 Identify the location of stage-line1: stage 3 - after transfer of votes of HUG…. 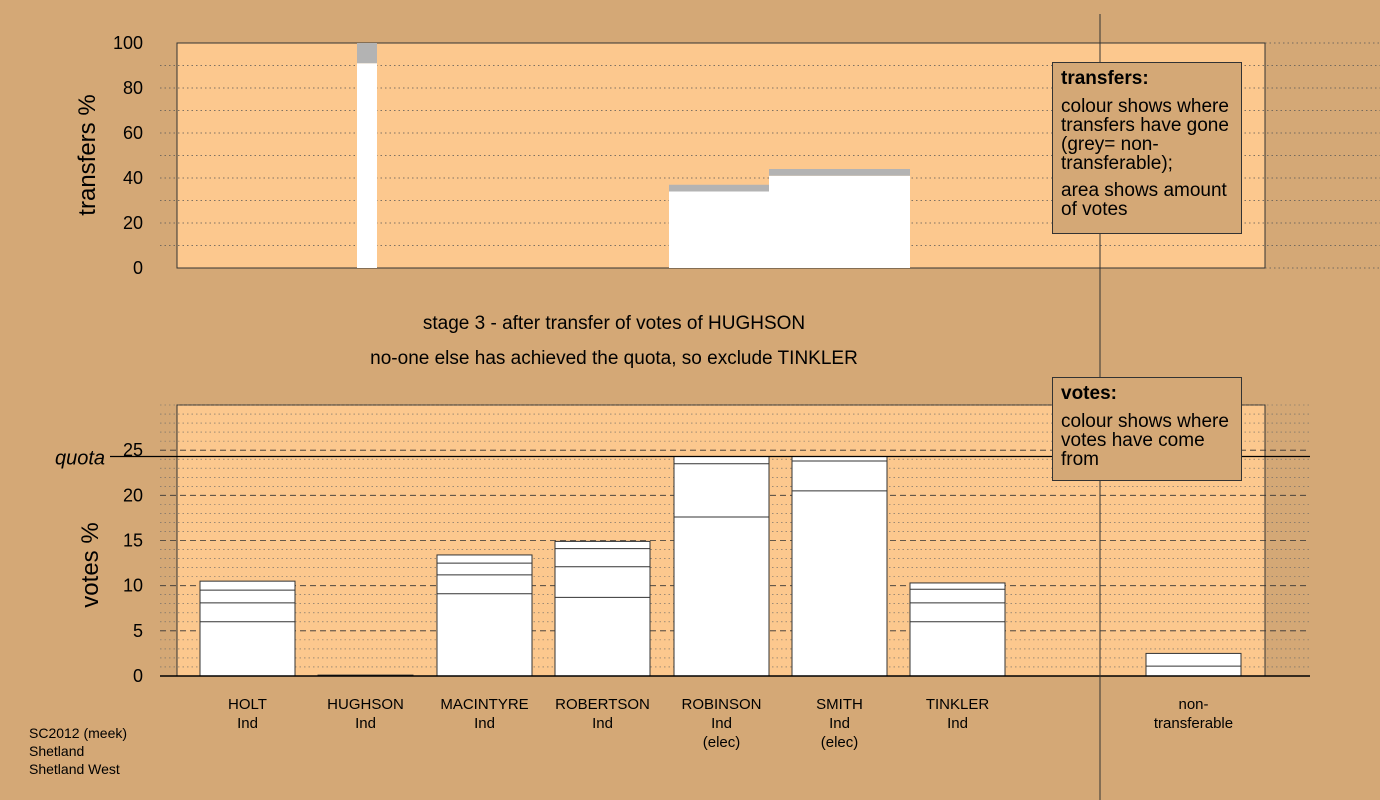
(614, 323).